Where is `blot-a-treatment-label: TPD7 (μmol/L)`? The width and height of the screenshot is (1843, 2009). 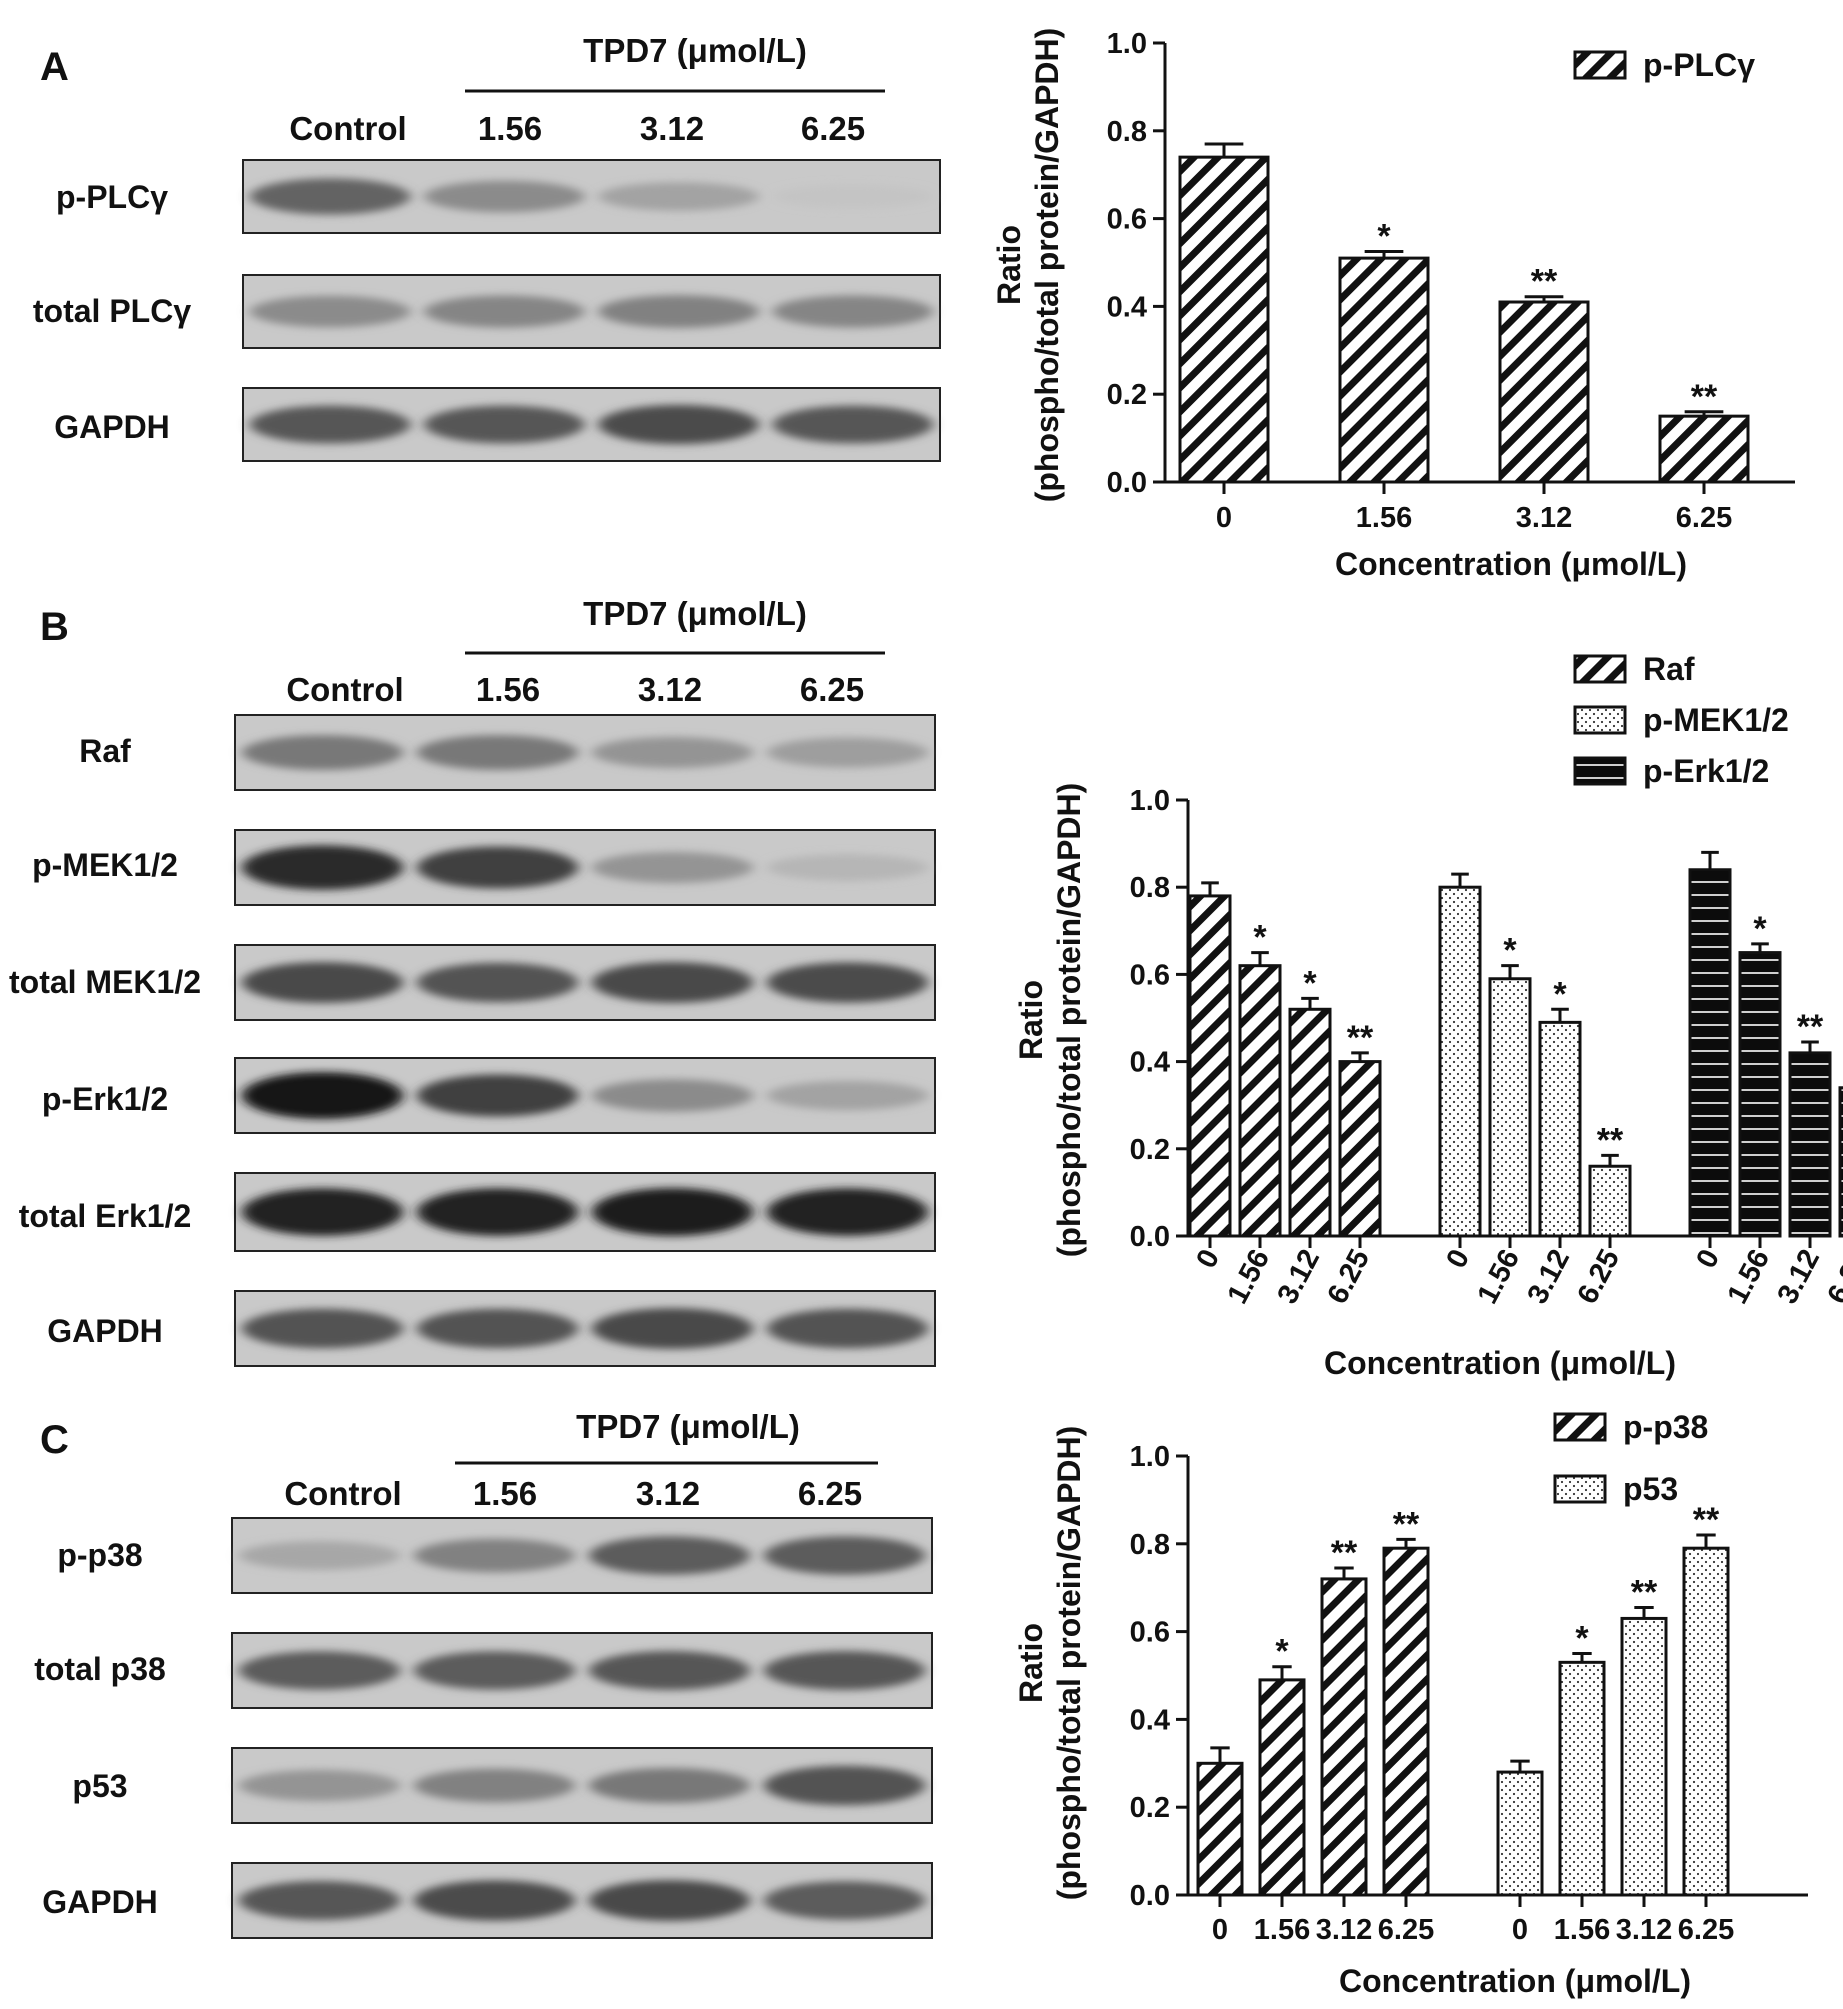 blot-a-treatment-label: TPD7 (μmol/L) is located at coordinates (695, 50).